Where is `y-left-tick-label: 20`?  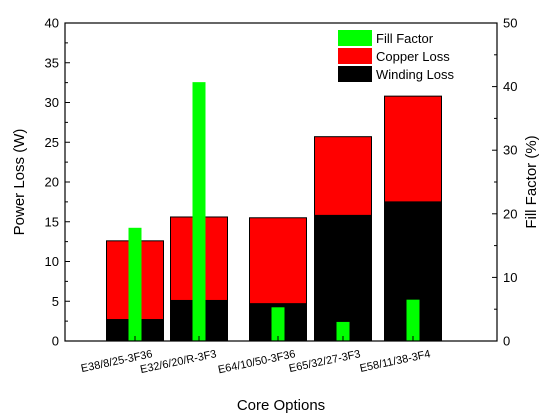
y-left-tick-label: 20 is located at coordinates (52, 182).